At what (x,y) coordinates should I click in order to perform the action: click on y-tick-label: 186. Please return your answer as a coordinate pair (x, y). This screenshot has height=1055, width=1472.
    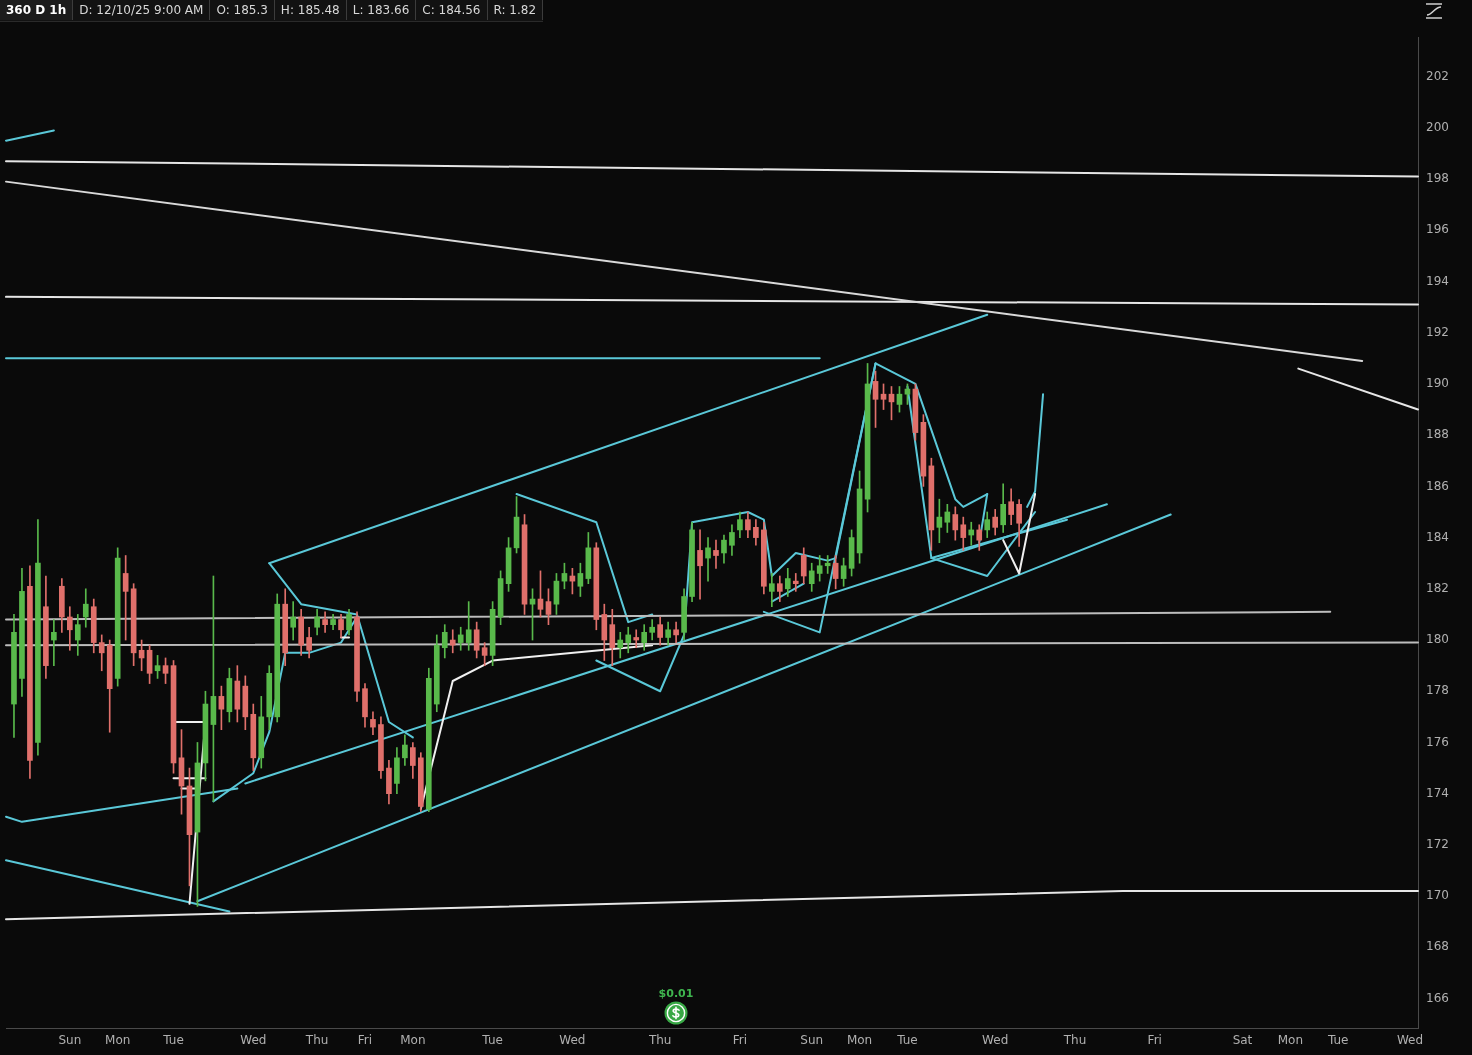
    Looking at the image, I should click on (1437, 485).